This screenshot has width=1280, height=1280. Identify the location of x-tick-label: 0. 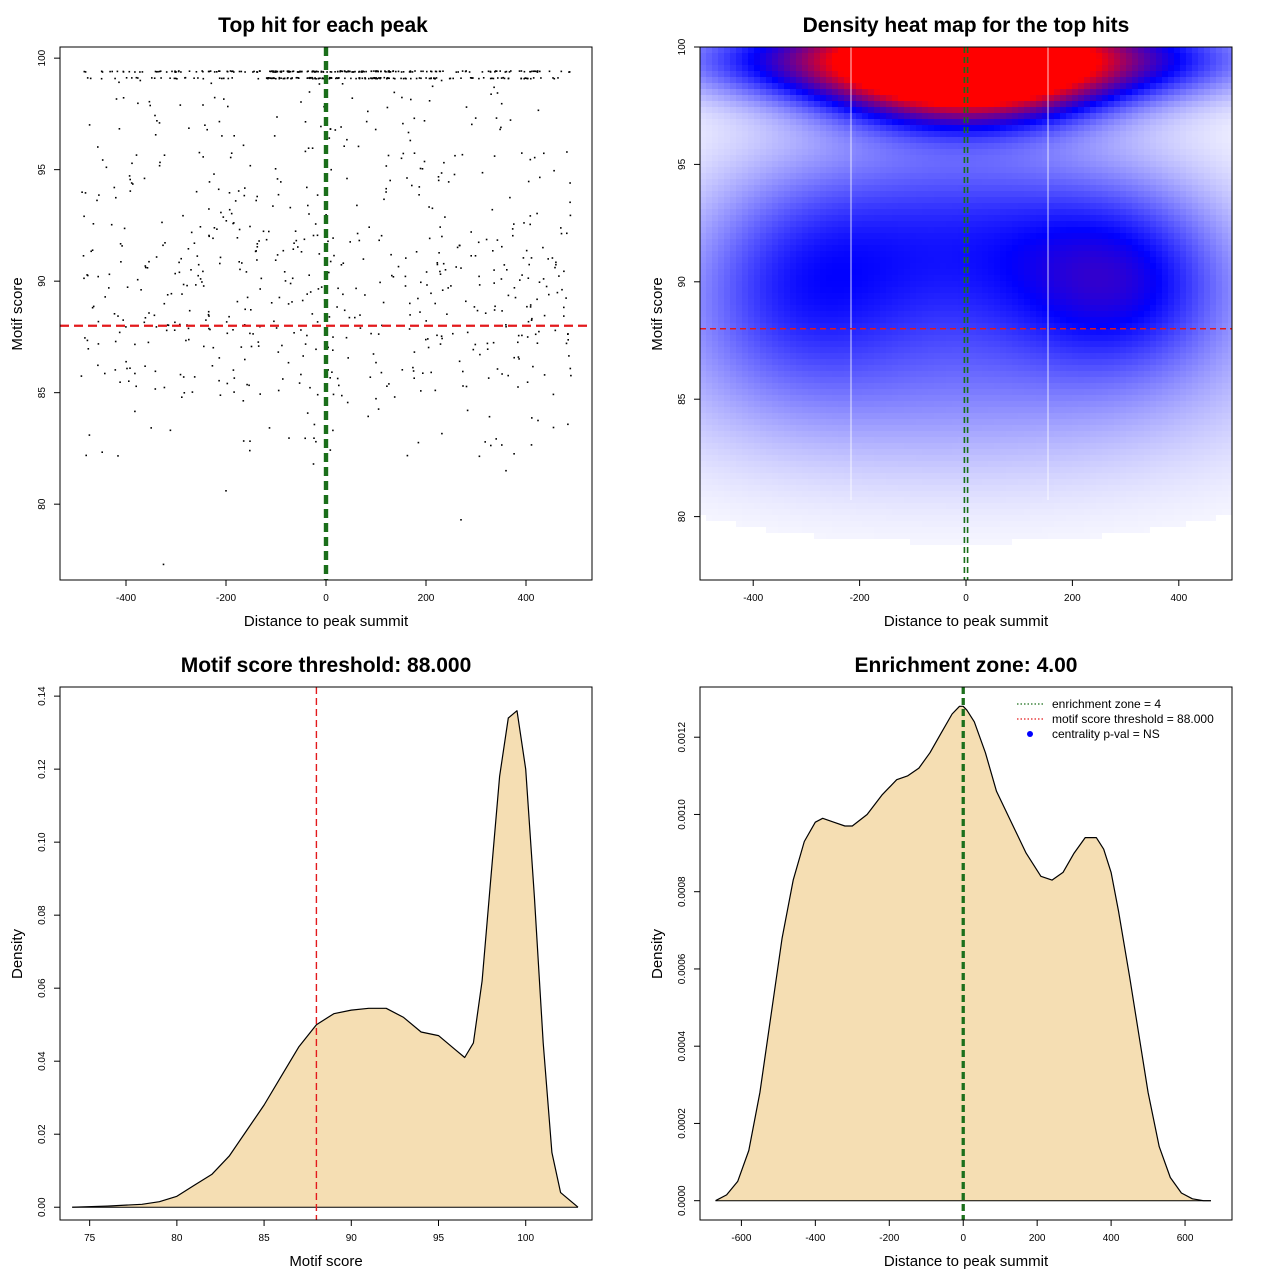
(326, 598).